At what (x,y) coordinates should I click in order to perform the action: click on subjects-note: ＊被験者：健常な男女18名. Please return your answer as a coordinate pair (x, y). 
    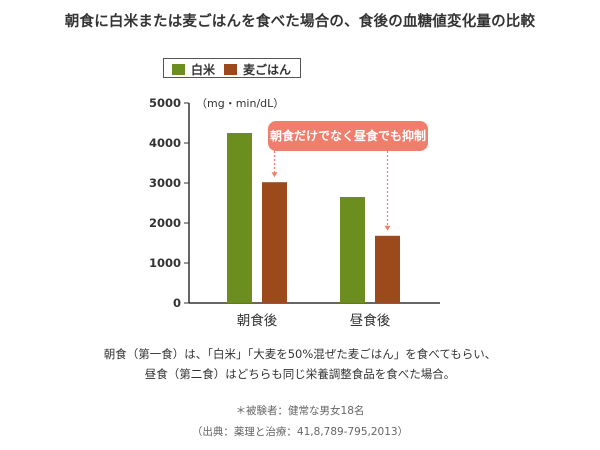
    Looking at the image, I should click on (300, 411).